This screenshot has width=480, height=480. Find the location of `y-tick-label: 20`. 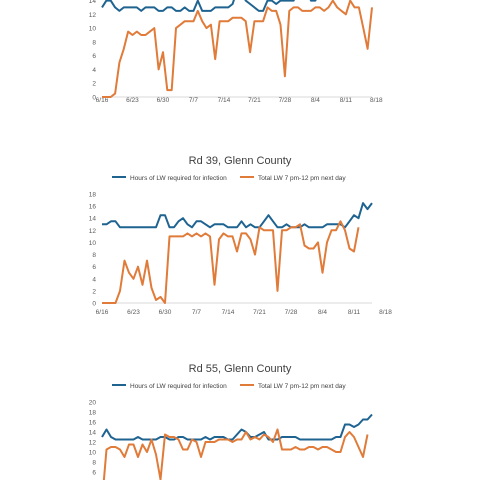

y-tick-label: 20 is located at coordinates (93, 403).